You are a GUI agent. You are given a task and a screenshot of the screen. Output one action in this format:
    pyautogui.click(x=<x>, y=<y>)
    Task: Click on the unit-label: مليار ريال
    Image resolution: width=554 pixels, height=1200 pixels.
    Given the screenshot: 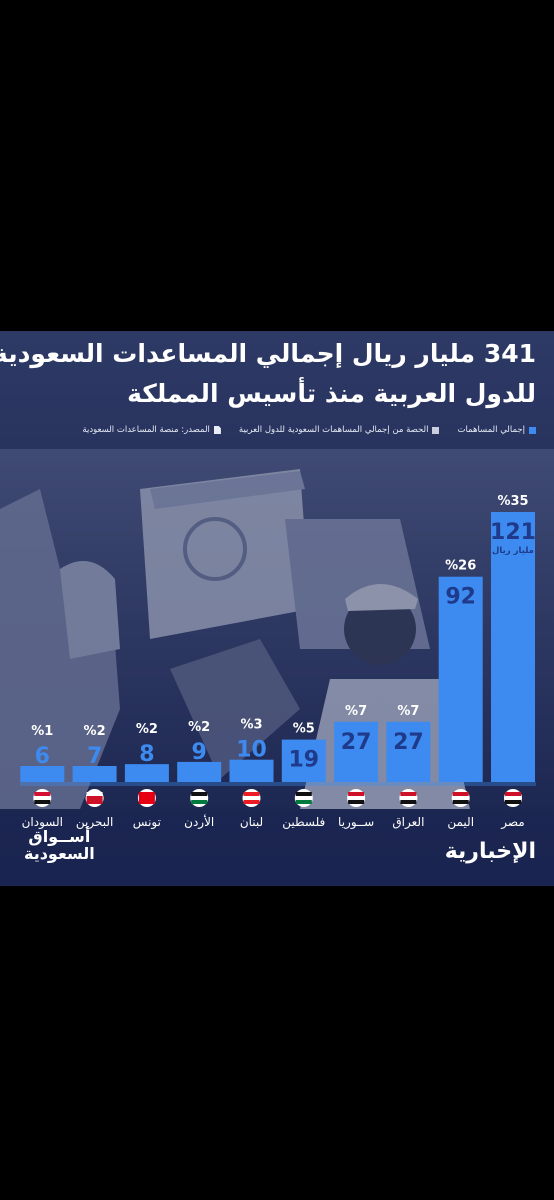 What is the action you would take?
    pyautogui.click(x=513, y=551)
    